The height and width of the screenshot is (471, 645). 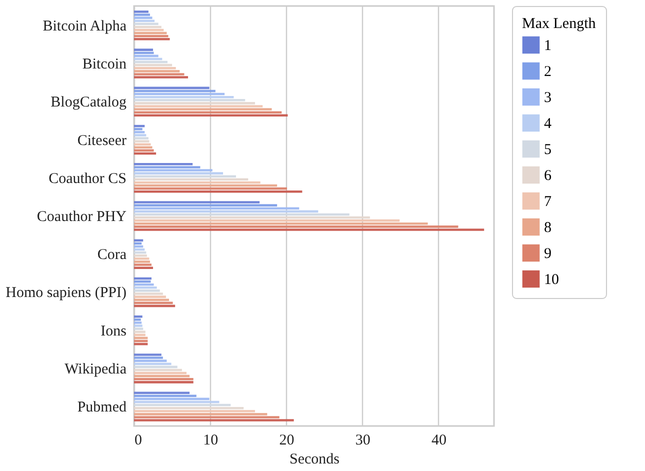 What do you see at coordinates (101, 140) in the screenshot?
I see `y-tick-label: Citeseer` at bounding box center [101, 140].